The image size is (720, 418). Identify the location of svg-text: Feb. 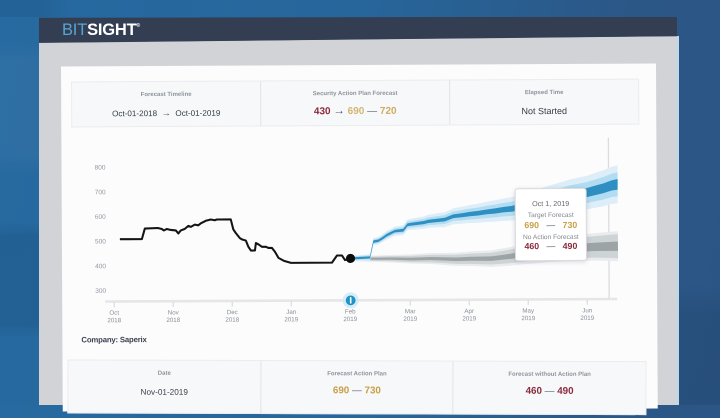
(350, 312).